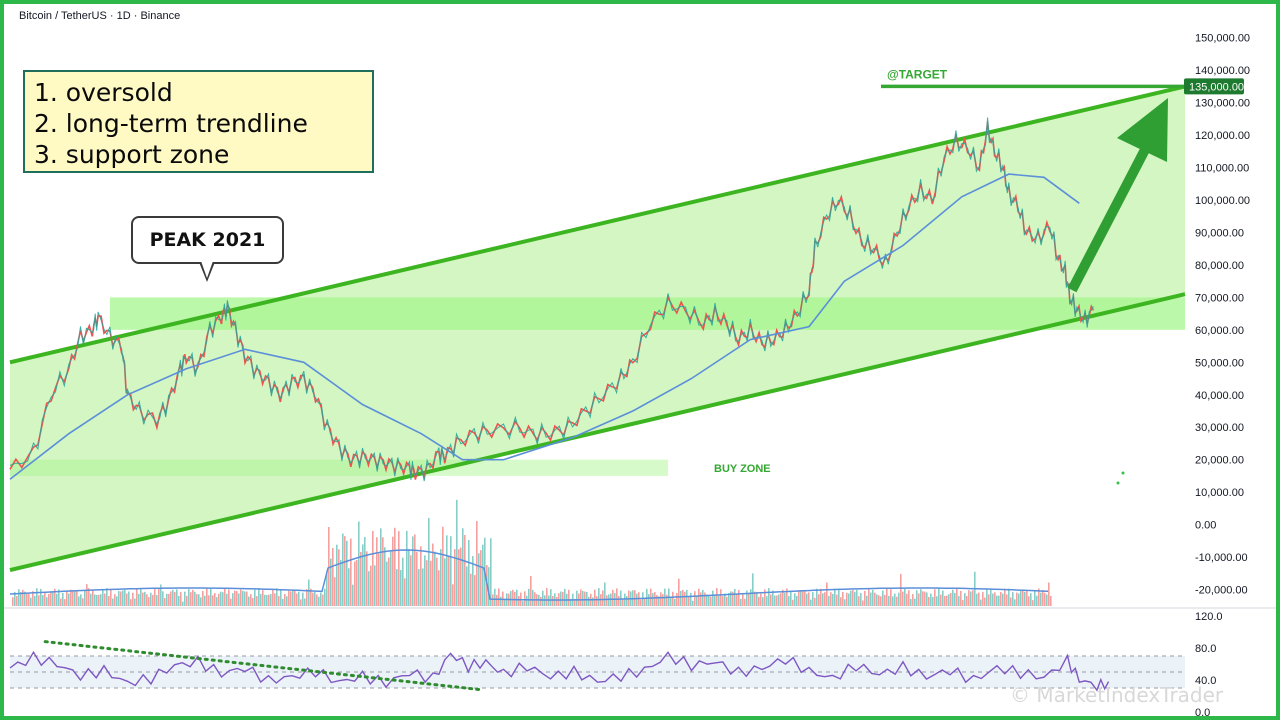 Image resolution: width=1280 pixels, height=720 pixels. Describe the element at coordinates (207, 240) in the screenshot. I see `peak-callout: PEAK 2021` at that location.